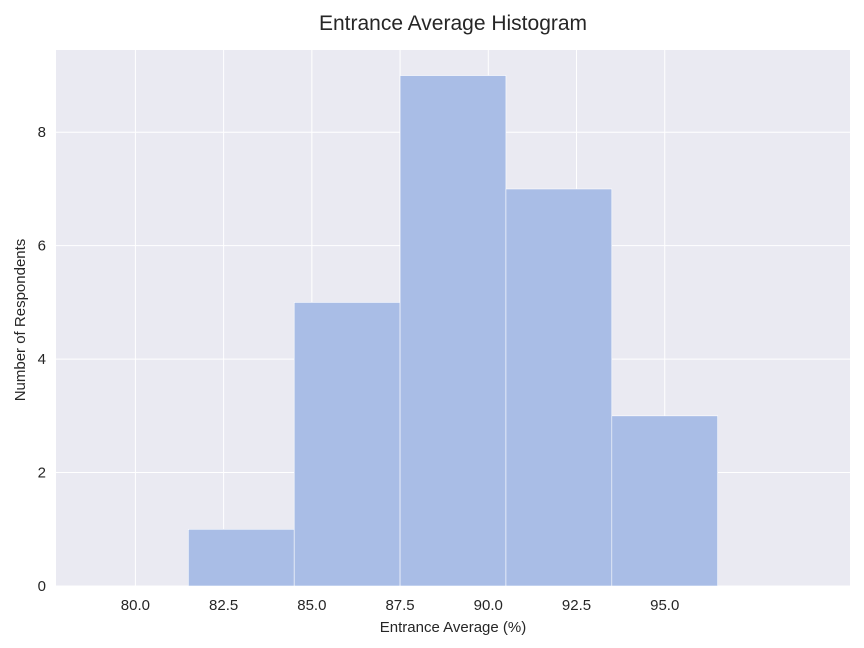 This screenshot has width=864, height=648. Describe the element at coordinates (664, 605) in the screenshot. I see `x-tick-label: 95.0` at that location.